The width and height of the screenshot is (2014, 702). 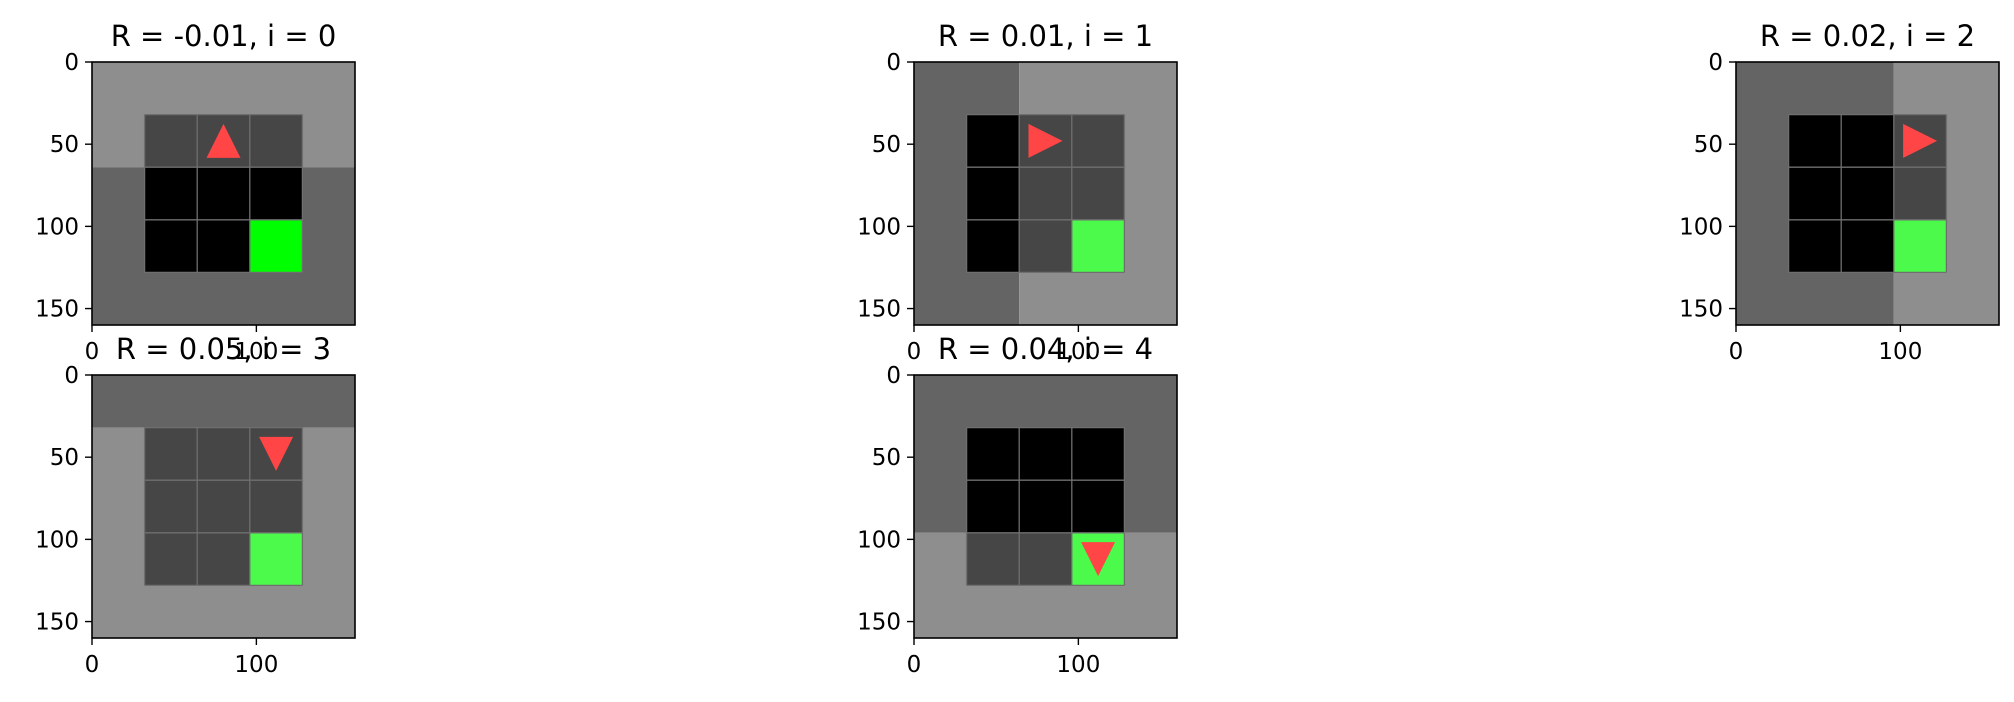 What do you see at coordinates (224, 36) in the screenshot?
I see `panel-title: R = -0.01, i = 0` at bounding box center [224, 36].